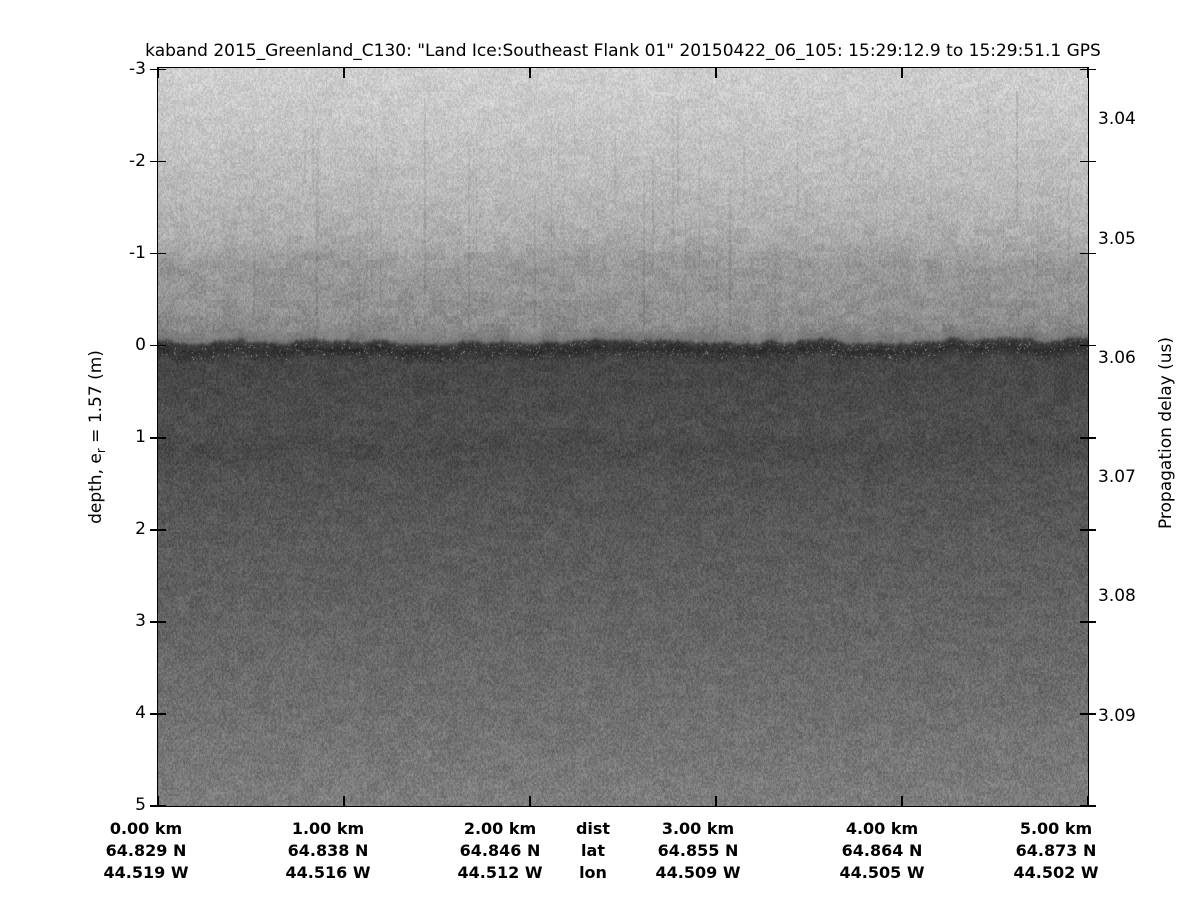 The width and height of the screenshot is (1200, 900). What do you see at coordinates (328, 850) in the screenshot?
I see `track-lat-value: 64.838 N` at bounding box center [328, 850].